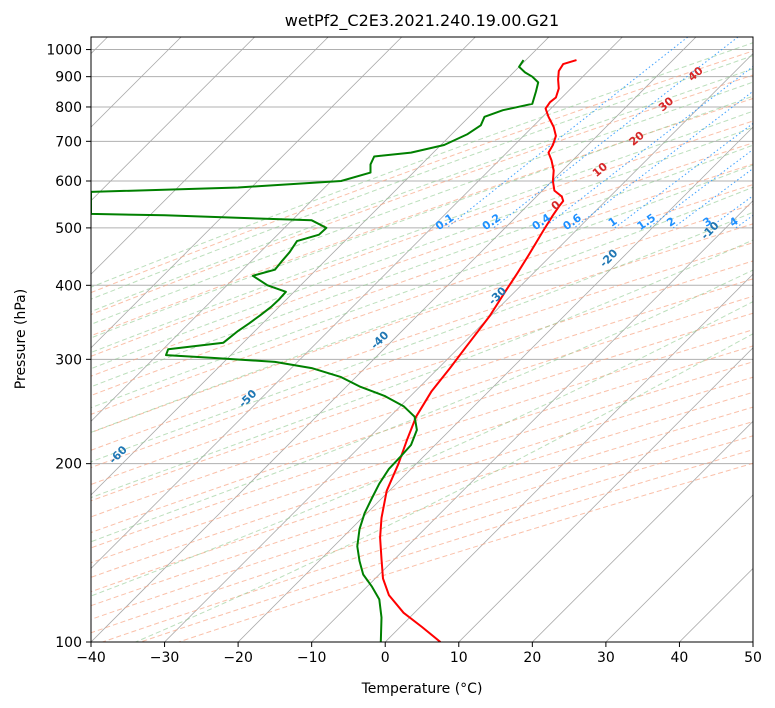 This screenshot has height=708, width=775. I want to click on moist-adiabat-label: 30, so click(666, 104).